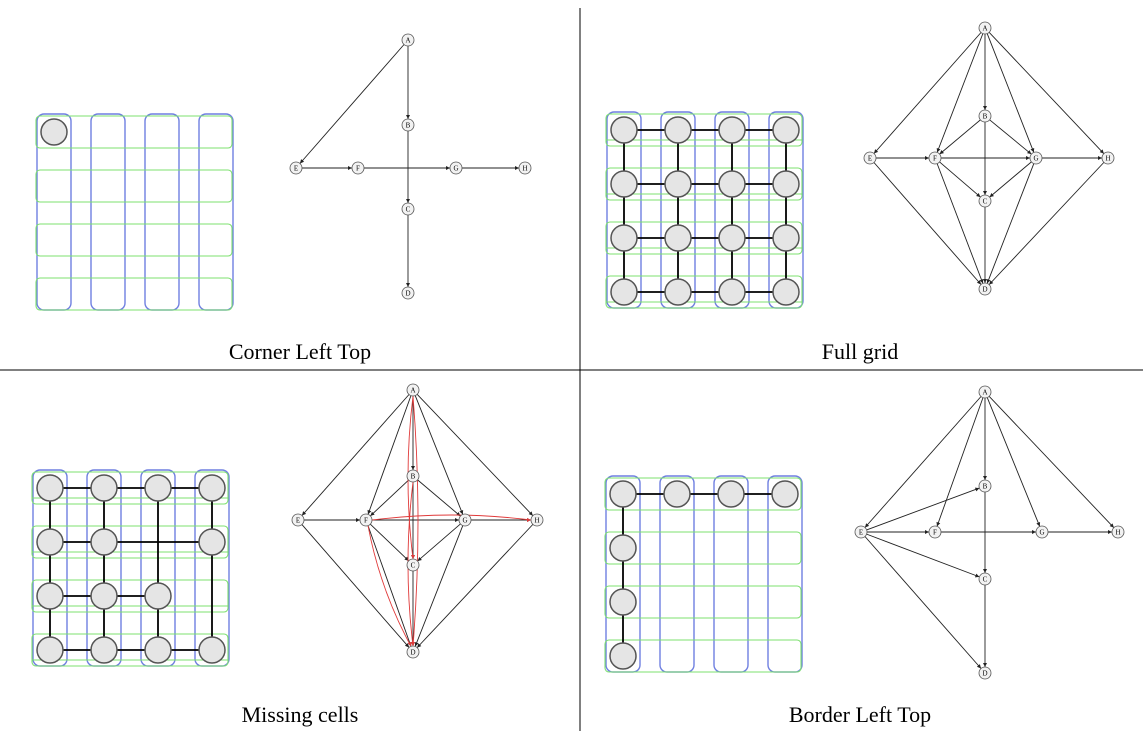 The height and width of the screenshot is (731, 1143). I want to click on panel-caption: Corner Left Top, so click(300, 351).